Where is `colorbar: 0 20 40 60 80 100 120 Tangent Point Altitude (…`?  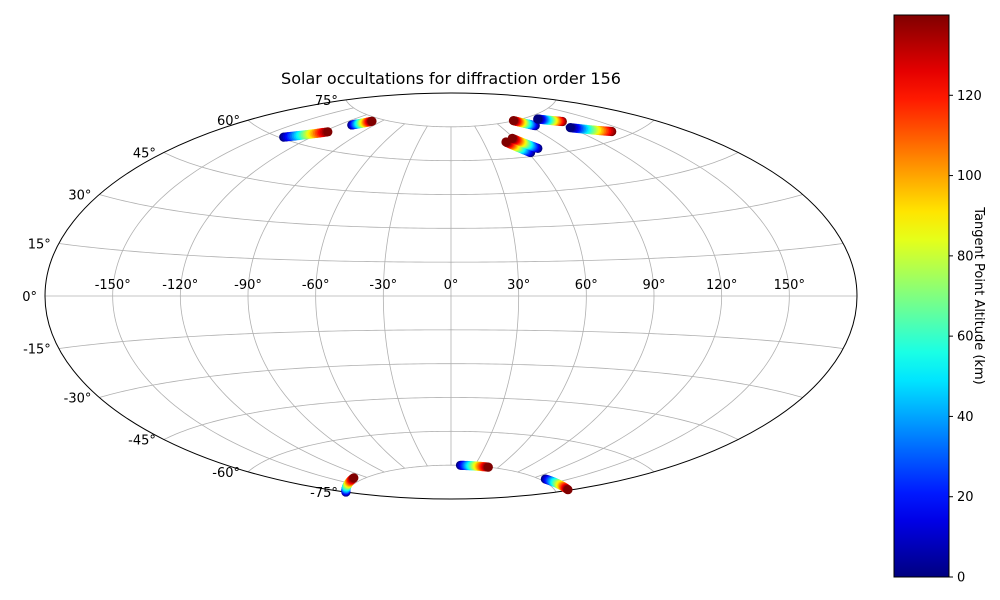 colorbar: 0 20 40 60 80 100 120 Tangent Point Altitude (… is located at coordinates (939, 300).